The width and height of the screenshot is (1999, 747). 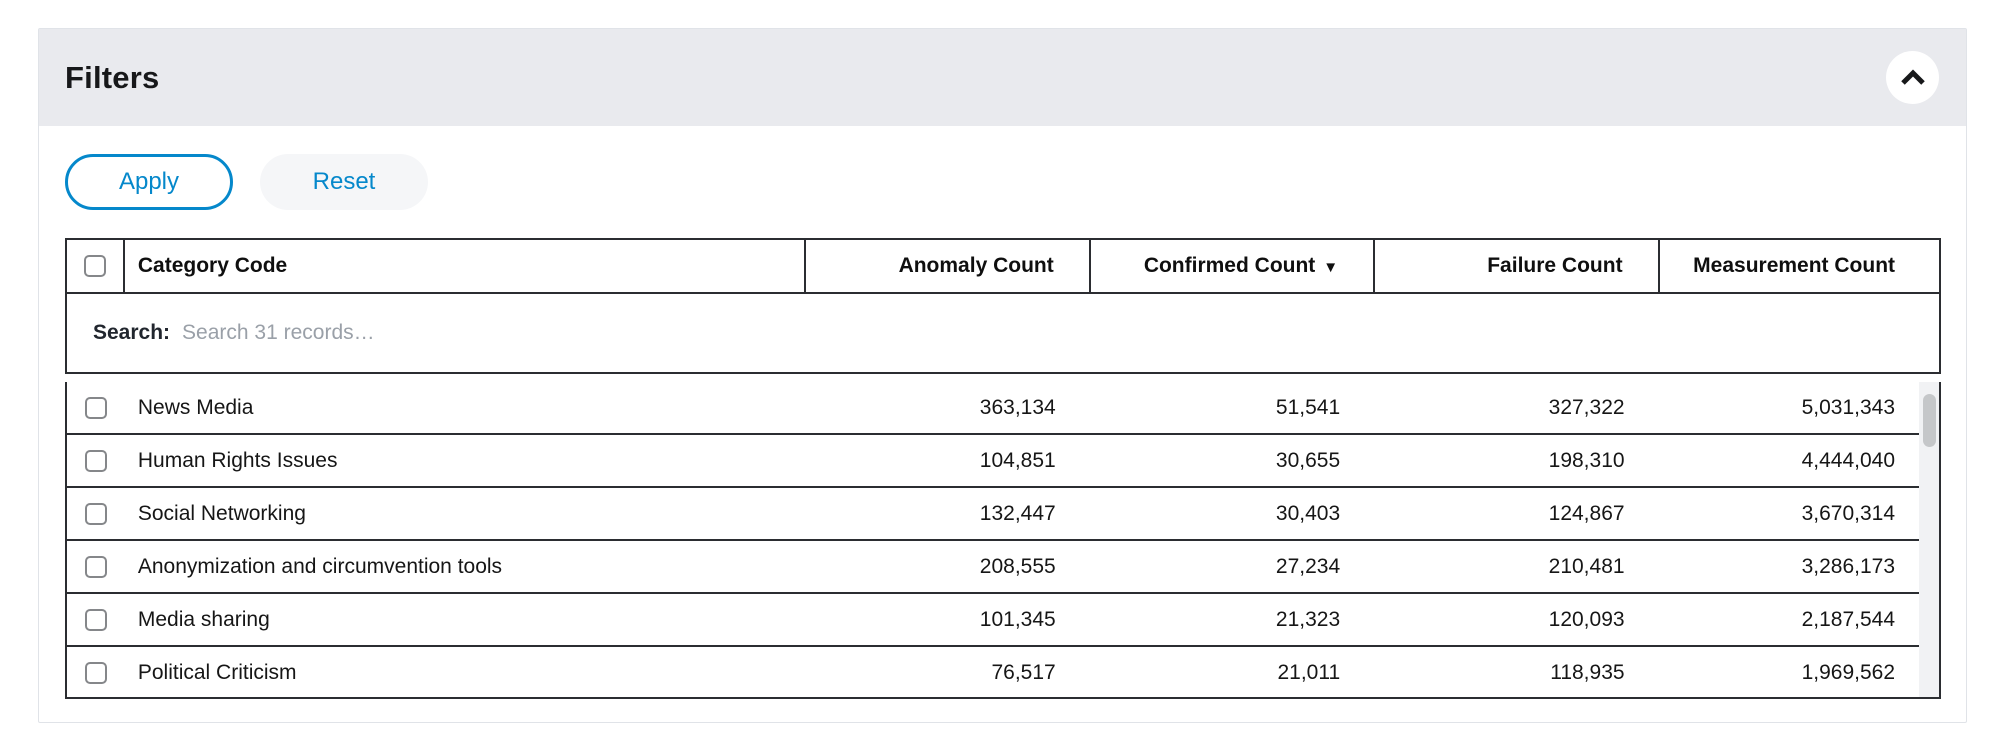 I want to click on sort-descending-icon: ▼, so click(x=1331, y=267).